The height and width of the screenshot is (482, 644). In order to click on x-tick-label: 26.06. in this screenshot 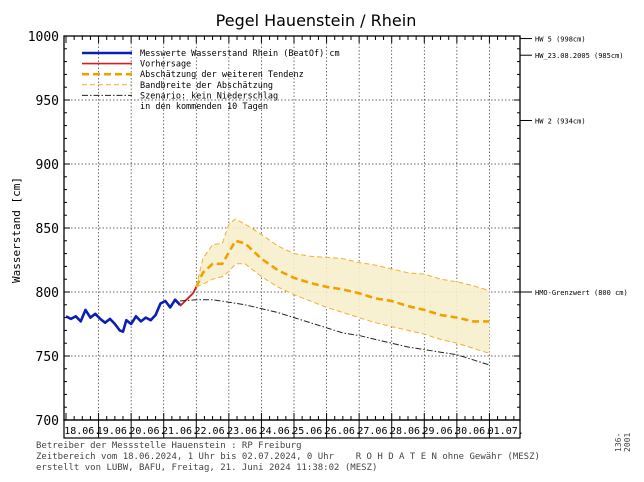, I will do `click(343, 431)`.